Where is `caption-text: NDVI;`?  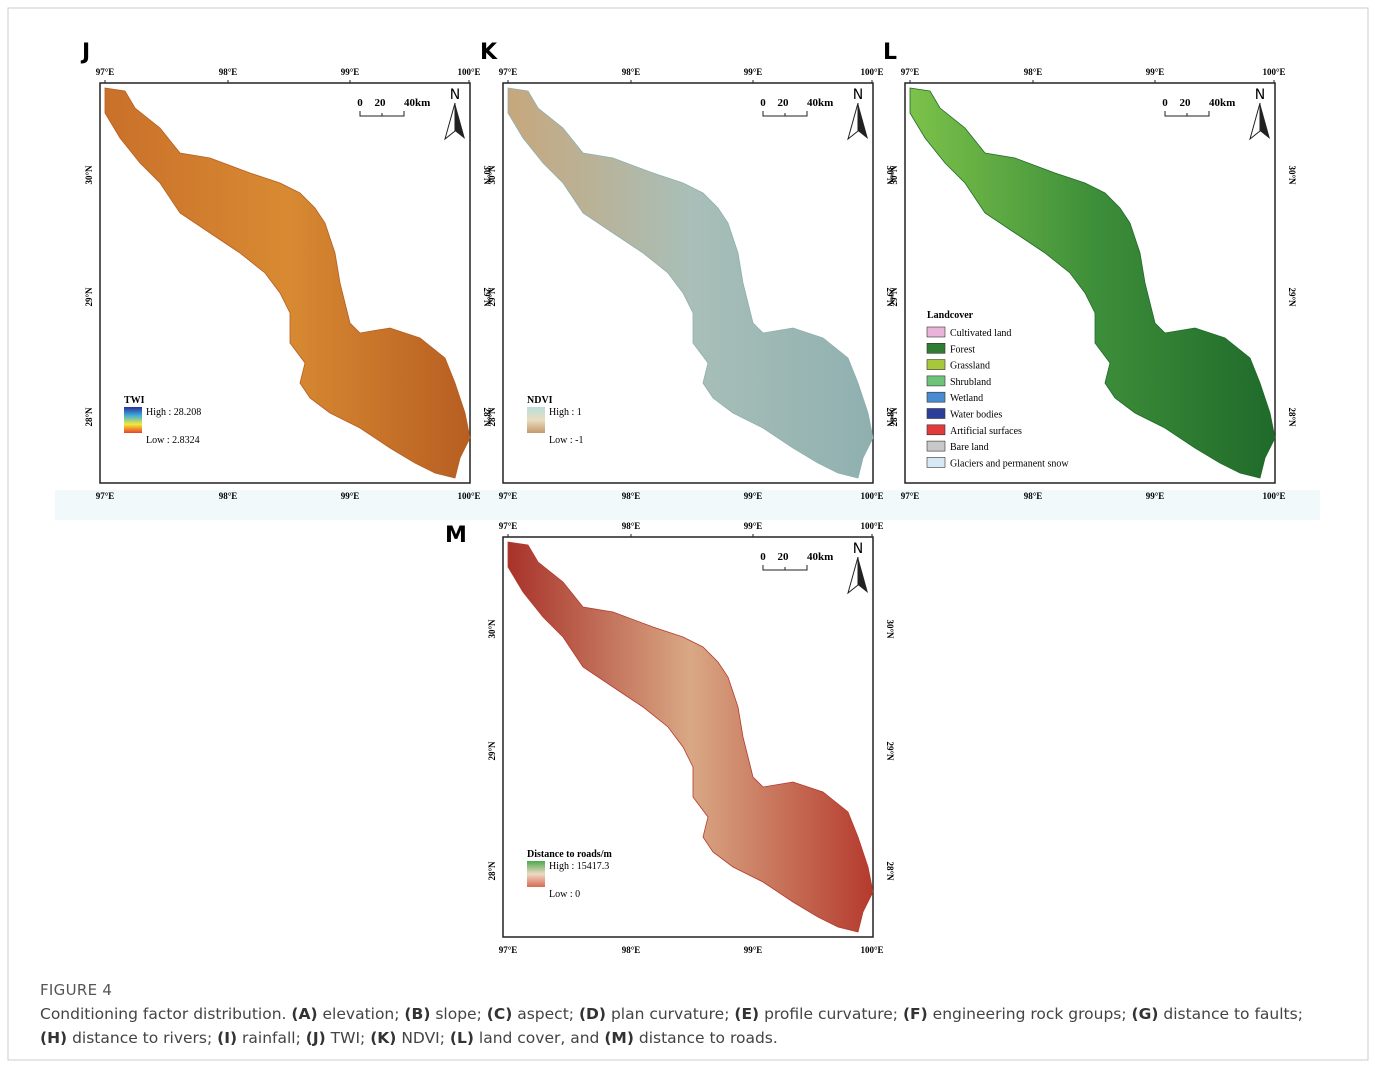
caption-text: NDVI; is located at coordinates (423, 1038).